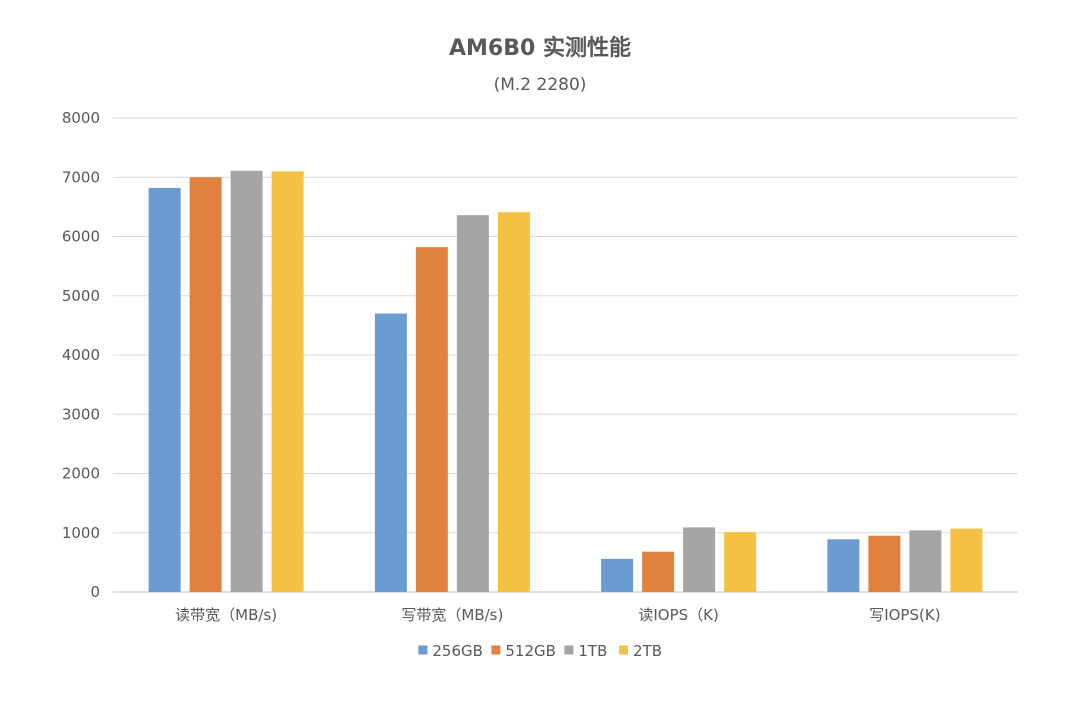 The height and width of the screenshot is (710, 1080). I want to click on legend-label-1tb: 1TB, so click(592, 651).